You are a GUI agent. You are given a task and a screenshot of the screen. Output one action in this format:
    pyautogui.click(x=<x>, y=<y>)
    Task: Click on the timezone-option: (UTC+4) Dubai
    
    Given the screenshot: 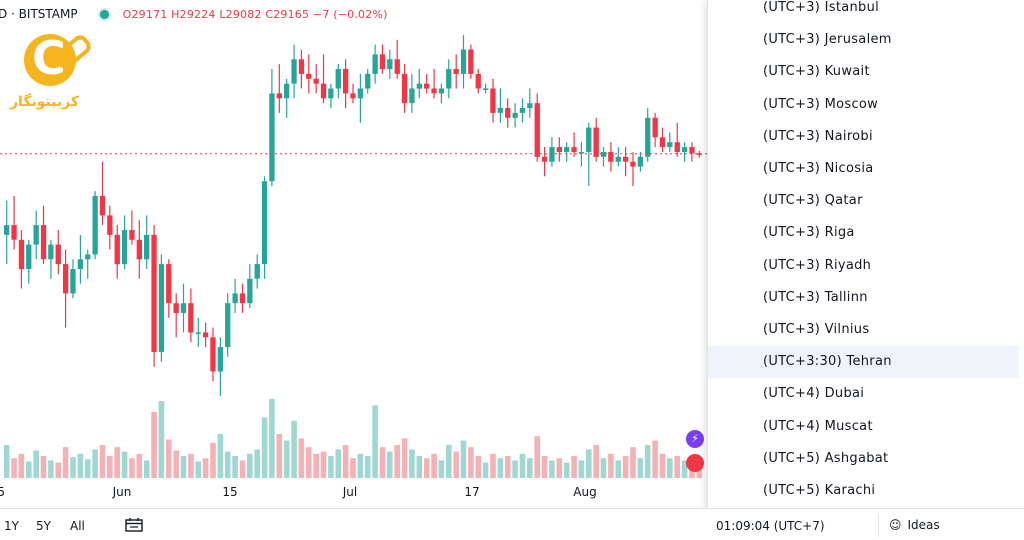 What is the action you would take?
    pyautogui.click(x=814, y=394)
    